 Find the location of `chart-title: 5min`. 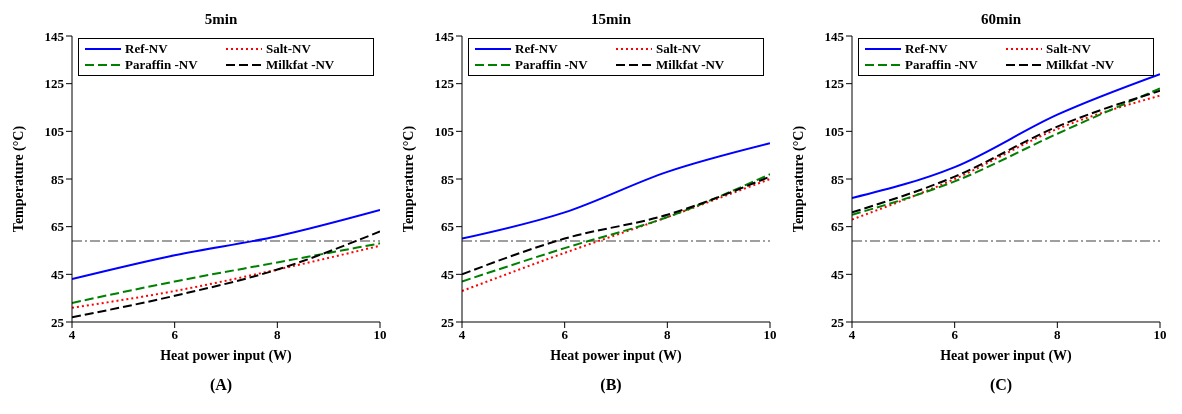

chart-title: 5min is located at coordinates (221, 19).